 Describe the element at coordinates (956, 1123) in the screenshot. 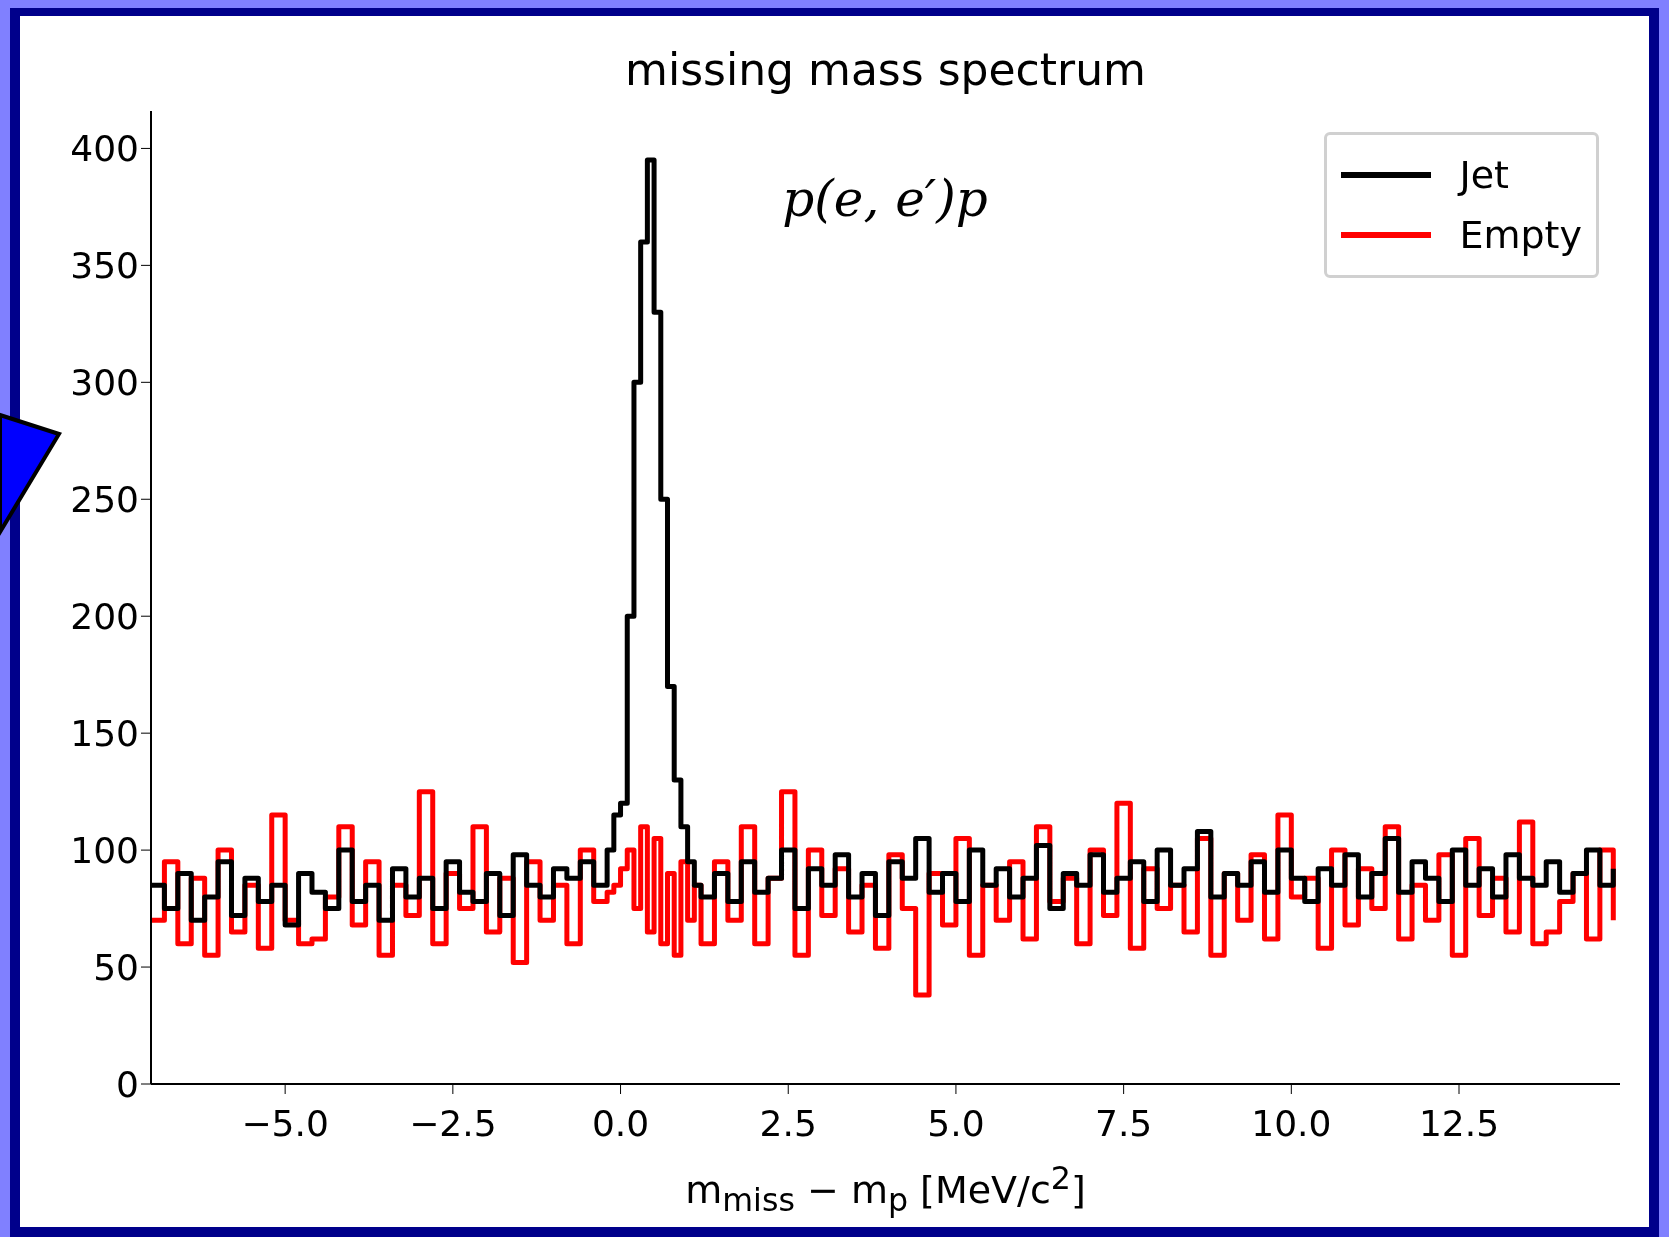

I see `x-tick-label: 5.0` at that location.